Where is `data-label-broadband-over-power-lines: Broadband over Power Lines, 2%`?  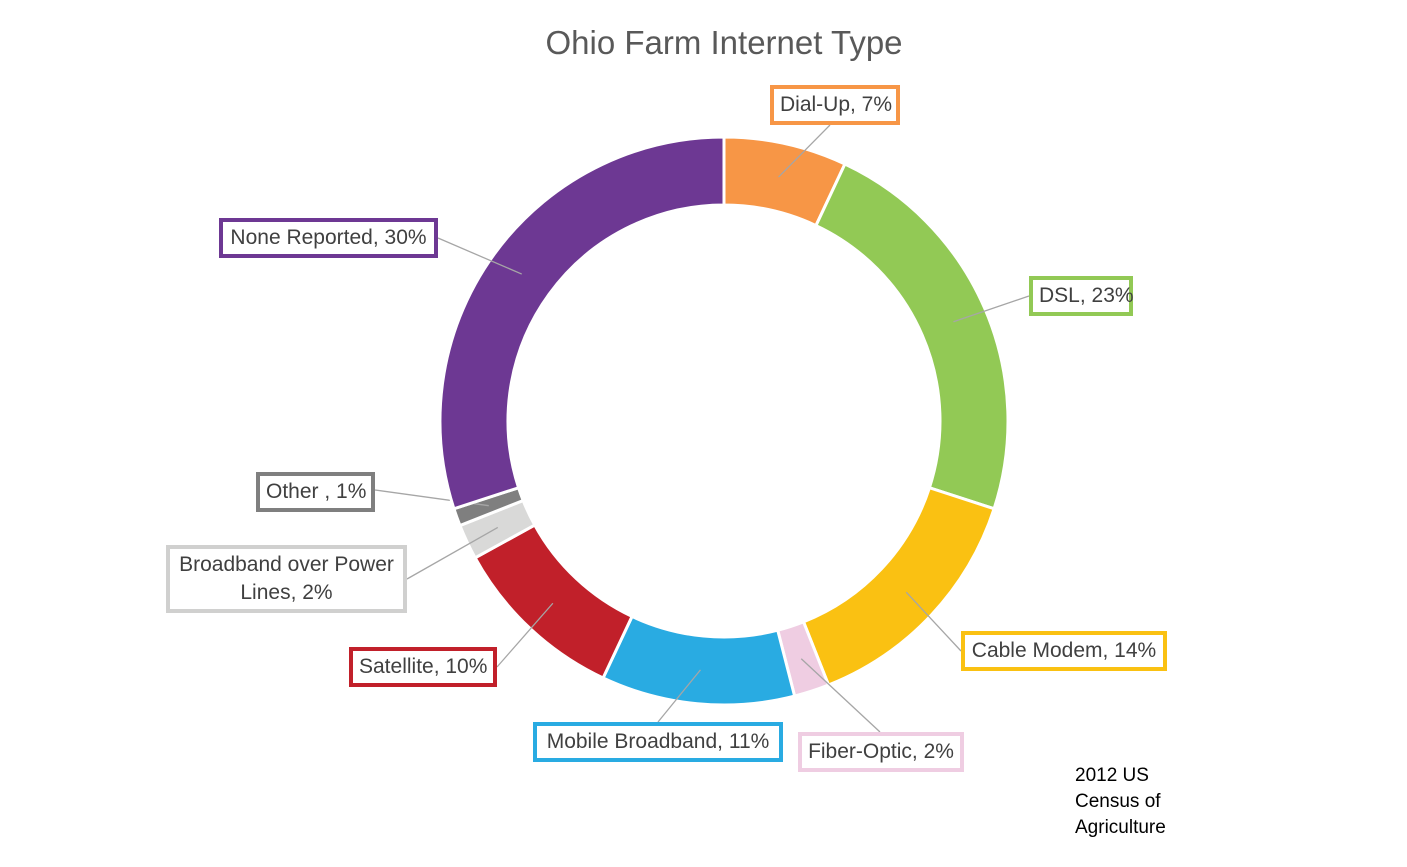
data-label-broadband-over-power-lines: Broadband over Power Lines, 2% is located at coordinates (286, 579).